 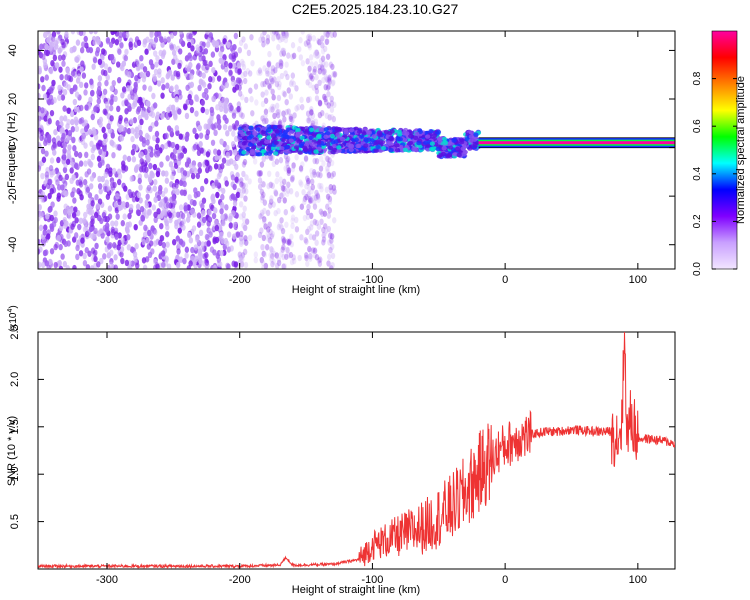 I want to click on x-tick-label: -300, so click(x=107, y=280).